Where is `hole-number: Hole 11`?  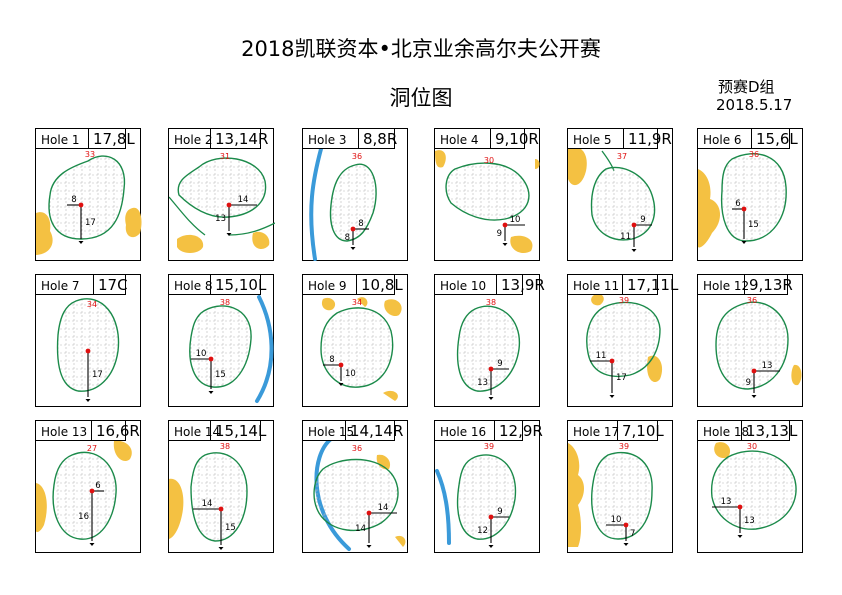 hole-number: Hole 11 is located at coordinates (596, 286).